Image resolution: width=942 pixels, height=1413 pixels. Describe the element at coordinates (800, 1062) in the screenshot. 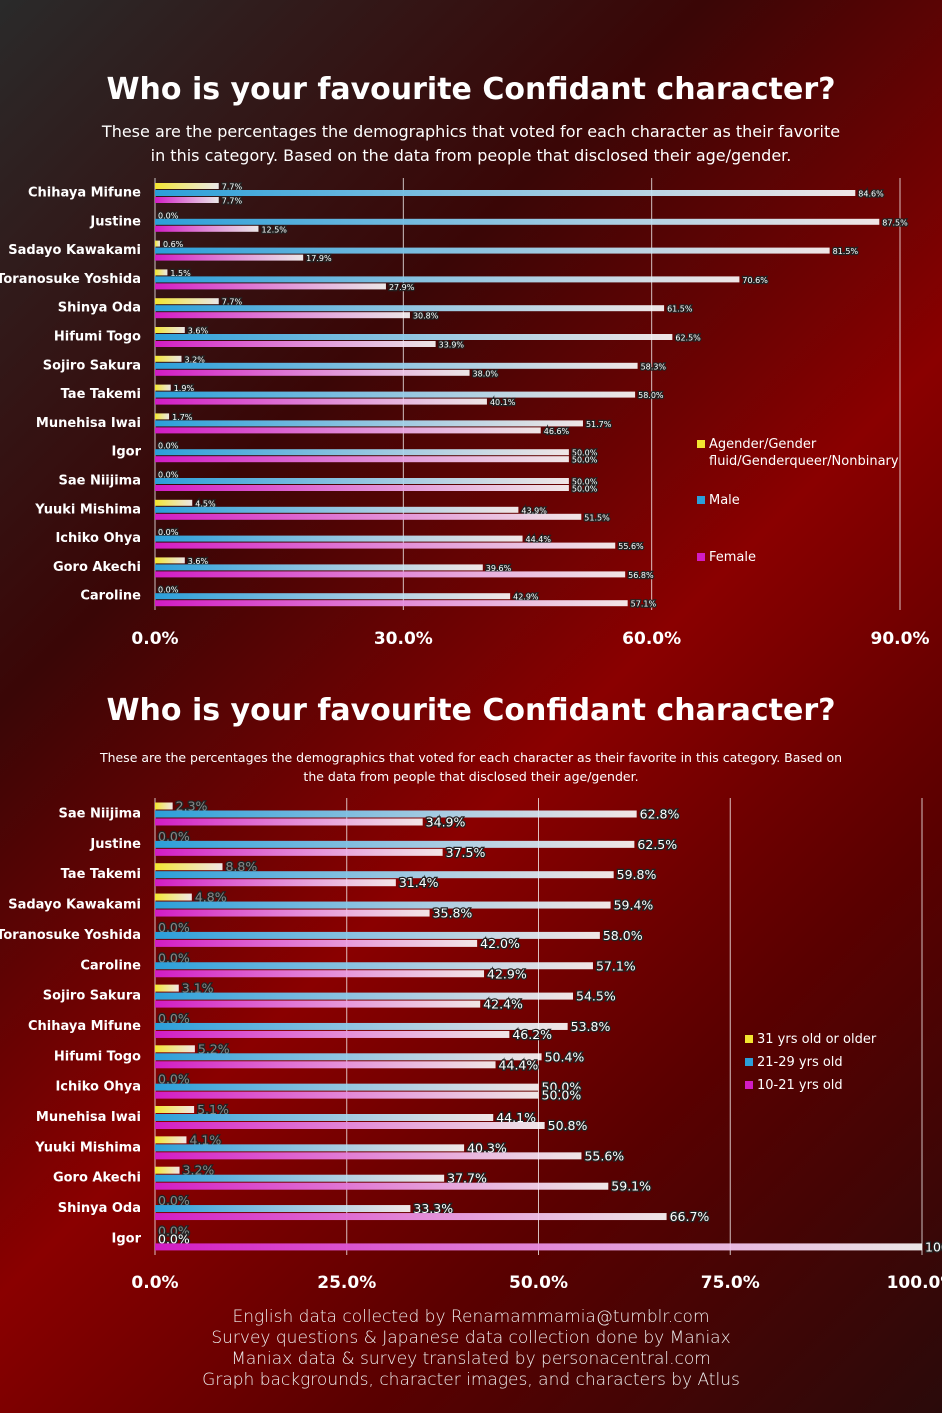

I see `legend-label: 21-29 yrs old` at that location.